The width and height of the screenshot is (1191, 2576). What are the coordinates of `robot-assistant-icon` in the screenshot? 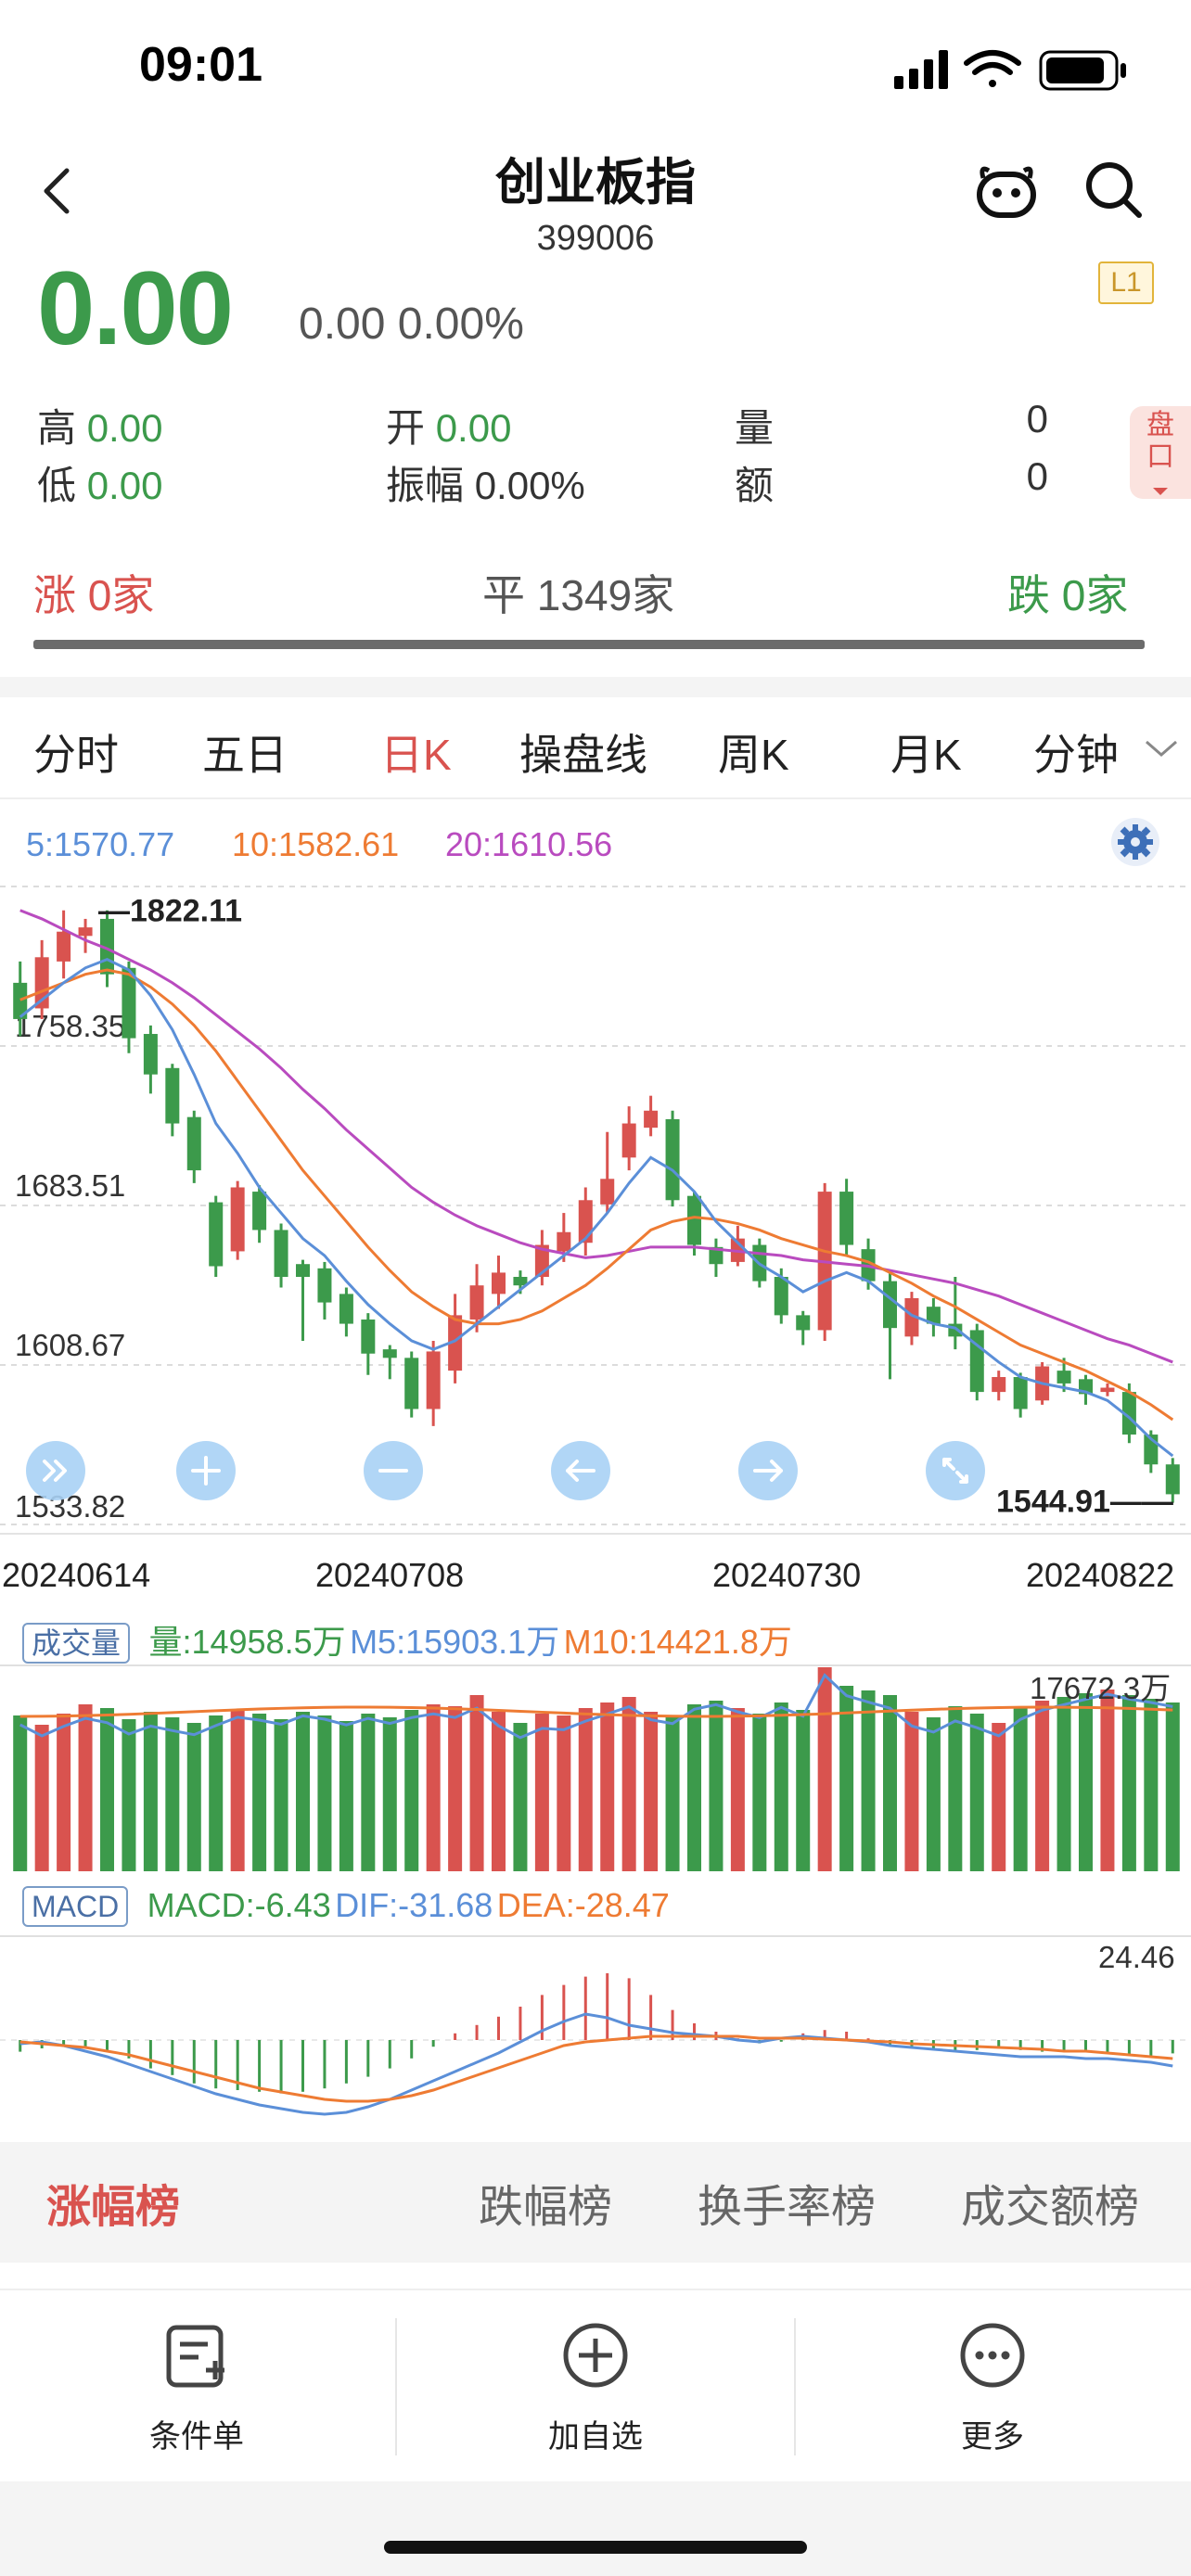 It's located at (1007, 191).